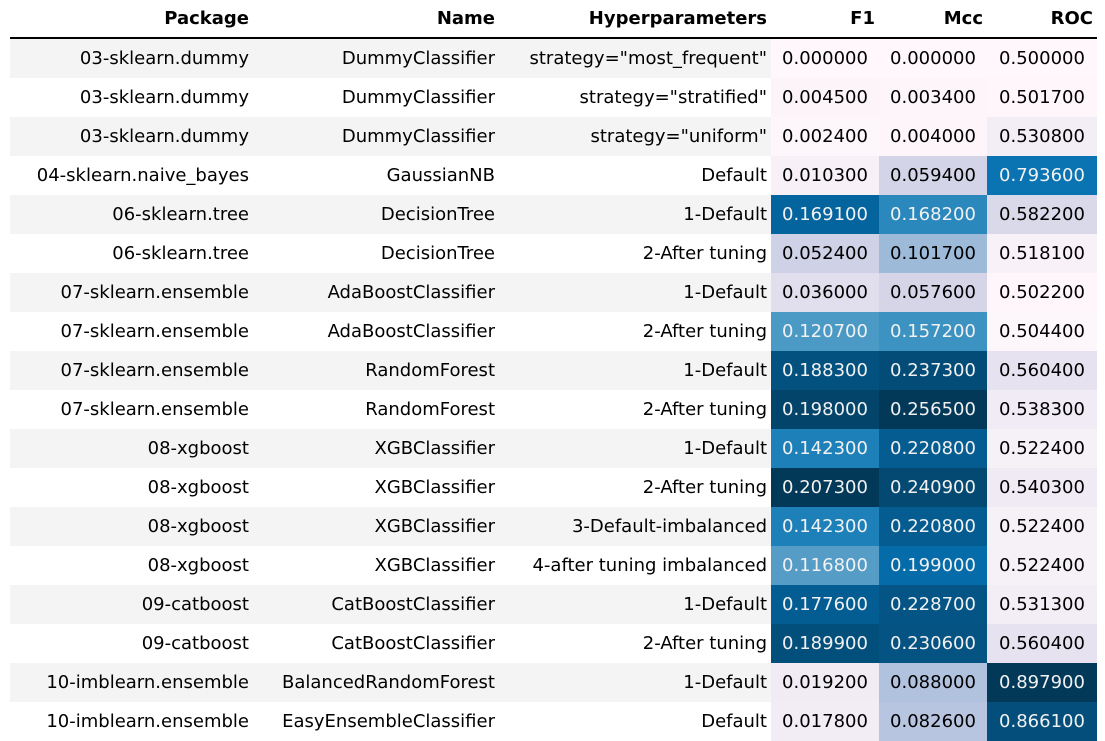 The image size is (1105, 741). Describe the element at coordinates (1042, 487) in the screenshot. I see `cell-roc: 0.540300` at that location.